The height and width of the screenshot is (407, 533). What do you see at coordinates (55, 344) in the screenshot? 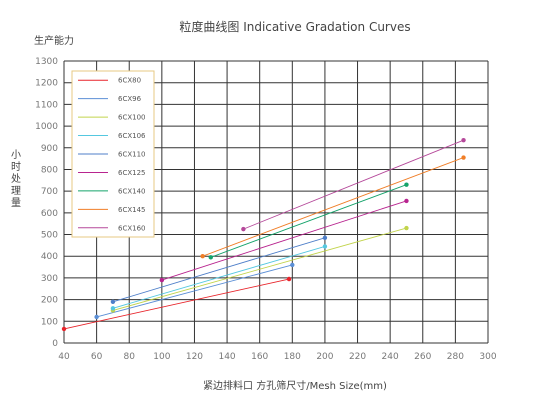
I see `y-tick-label: 0` at bounding box center [55, 344].